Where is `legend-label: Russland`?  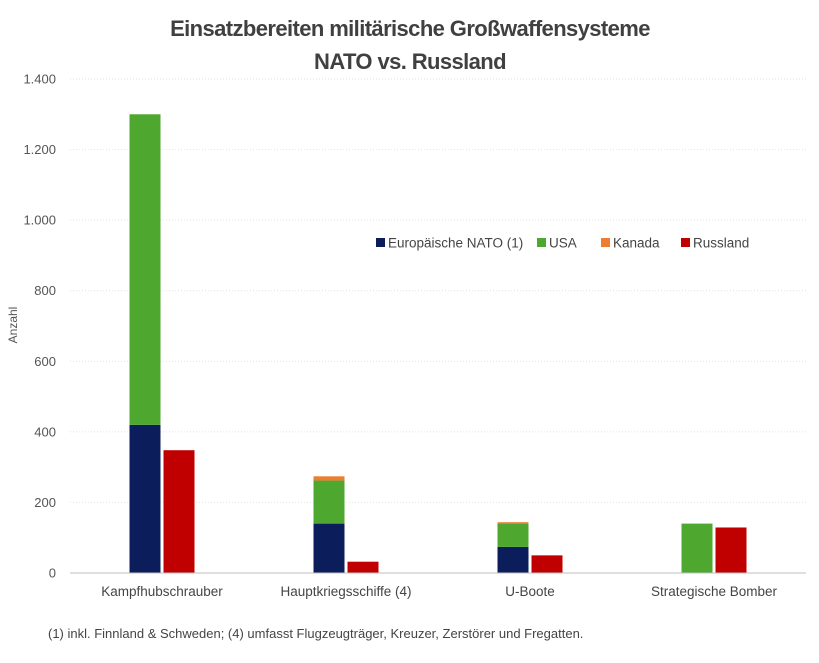
legend-label: Russland is located at coordinates (721, 243).